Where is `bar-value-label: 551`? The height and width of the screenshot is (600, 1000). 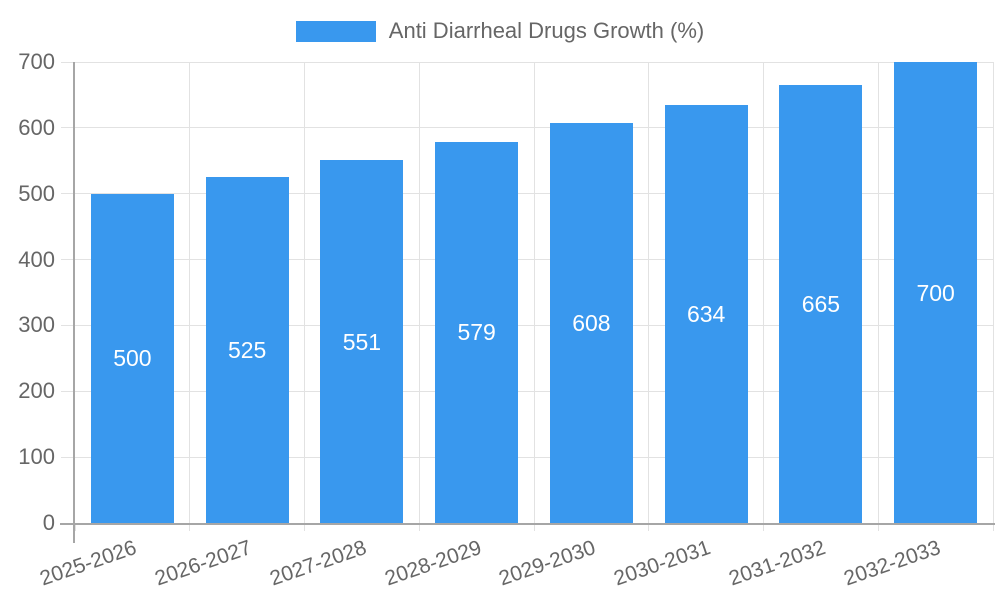 bar-value-label: 551 is located at coordinates (362, 341).